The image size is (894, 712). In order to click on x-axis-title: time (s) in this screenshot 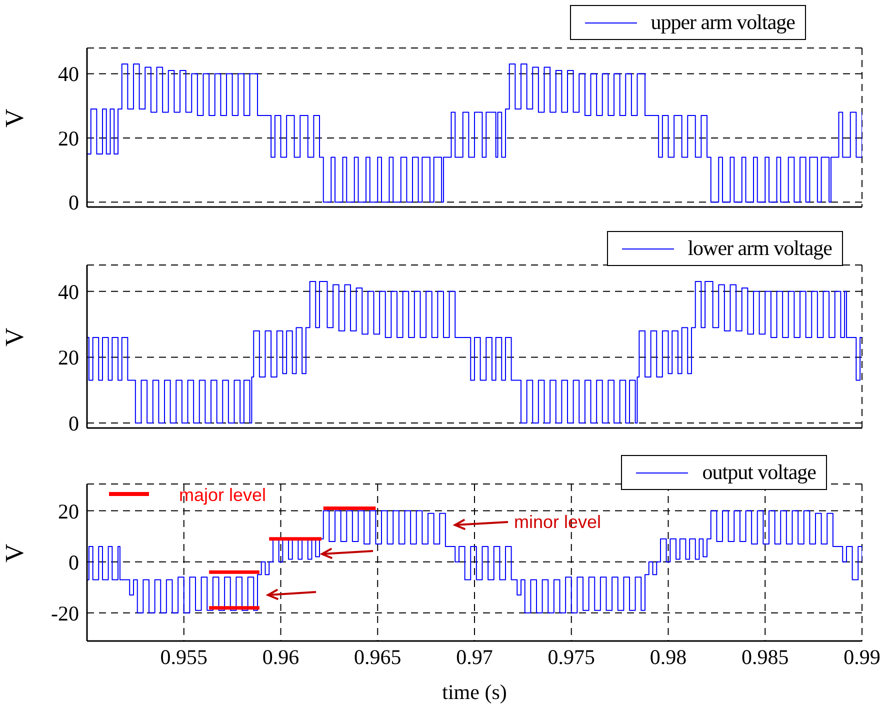, I will do `click(474, 692)`.